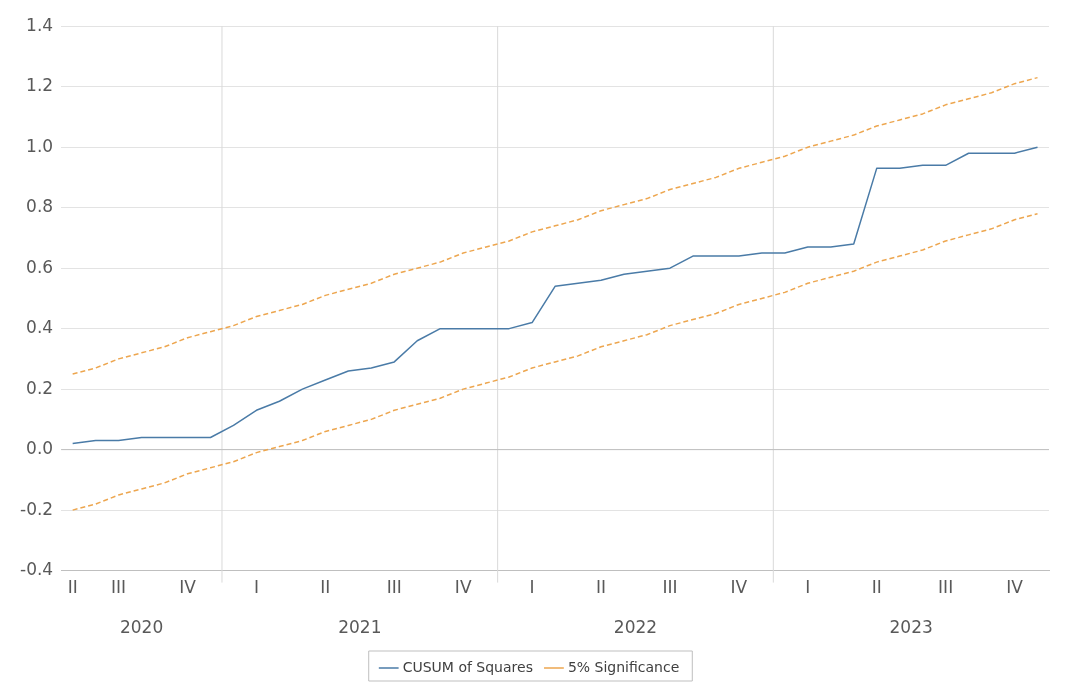  Describe the element at coordinates (141, 627) in the screenshot. I see `text: 2020` at that location.